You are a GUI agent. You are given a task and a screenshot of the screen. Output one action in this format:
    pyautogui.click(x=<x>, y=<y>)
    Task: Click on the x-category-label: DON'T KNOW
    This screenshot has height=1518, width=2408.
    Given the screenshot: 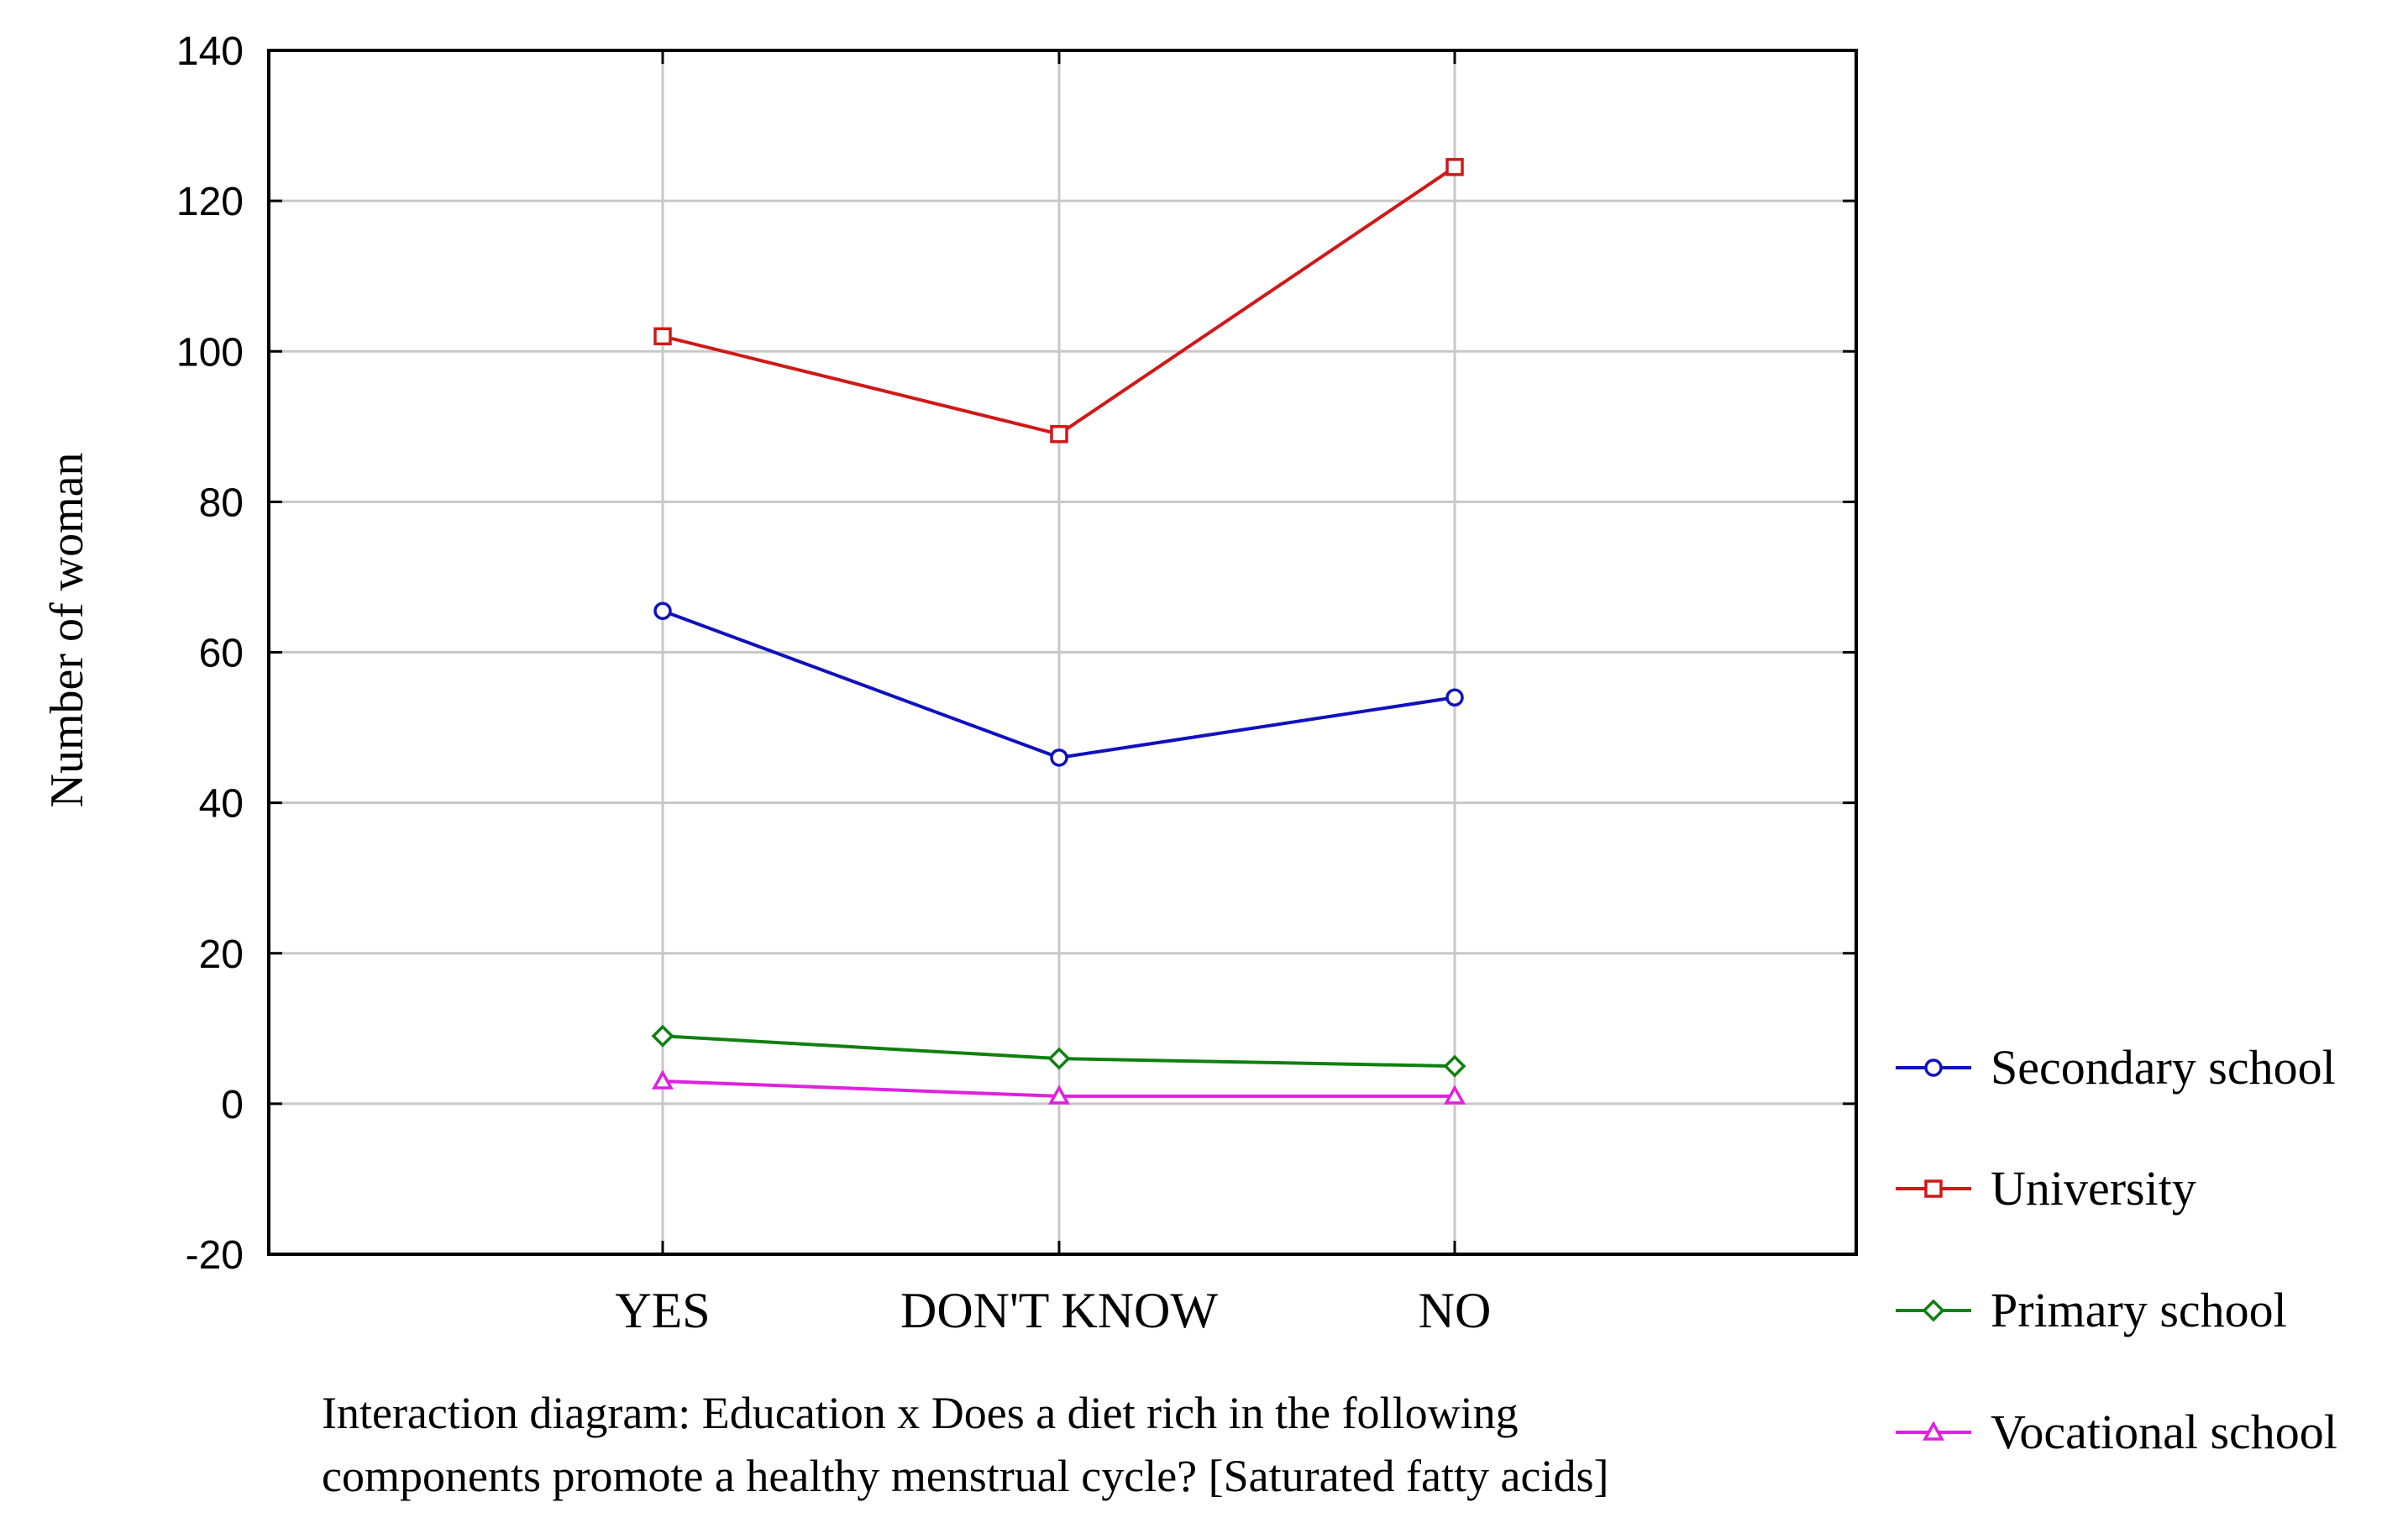 What is the action you would take?
    pyautogui.click(x=1059, y=1310)
    